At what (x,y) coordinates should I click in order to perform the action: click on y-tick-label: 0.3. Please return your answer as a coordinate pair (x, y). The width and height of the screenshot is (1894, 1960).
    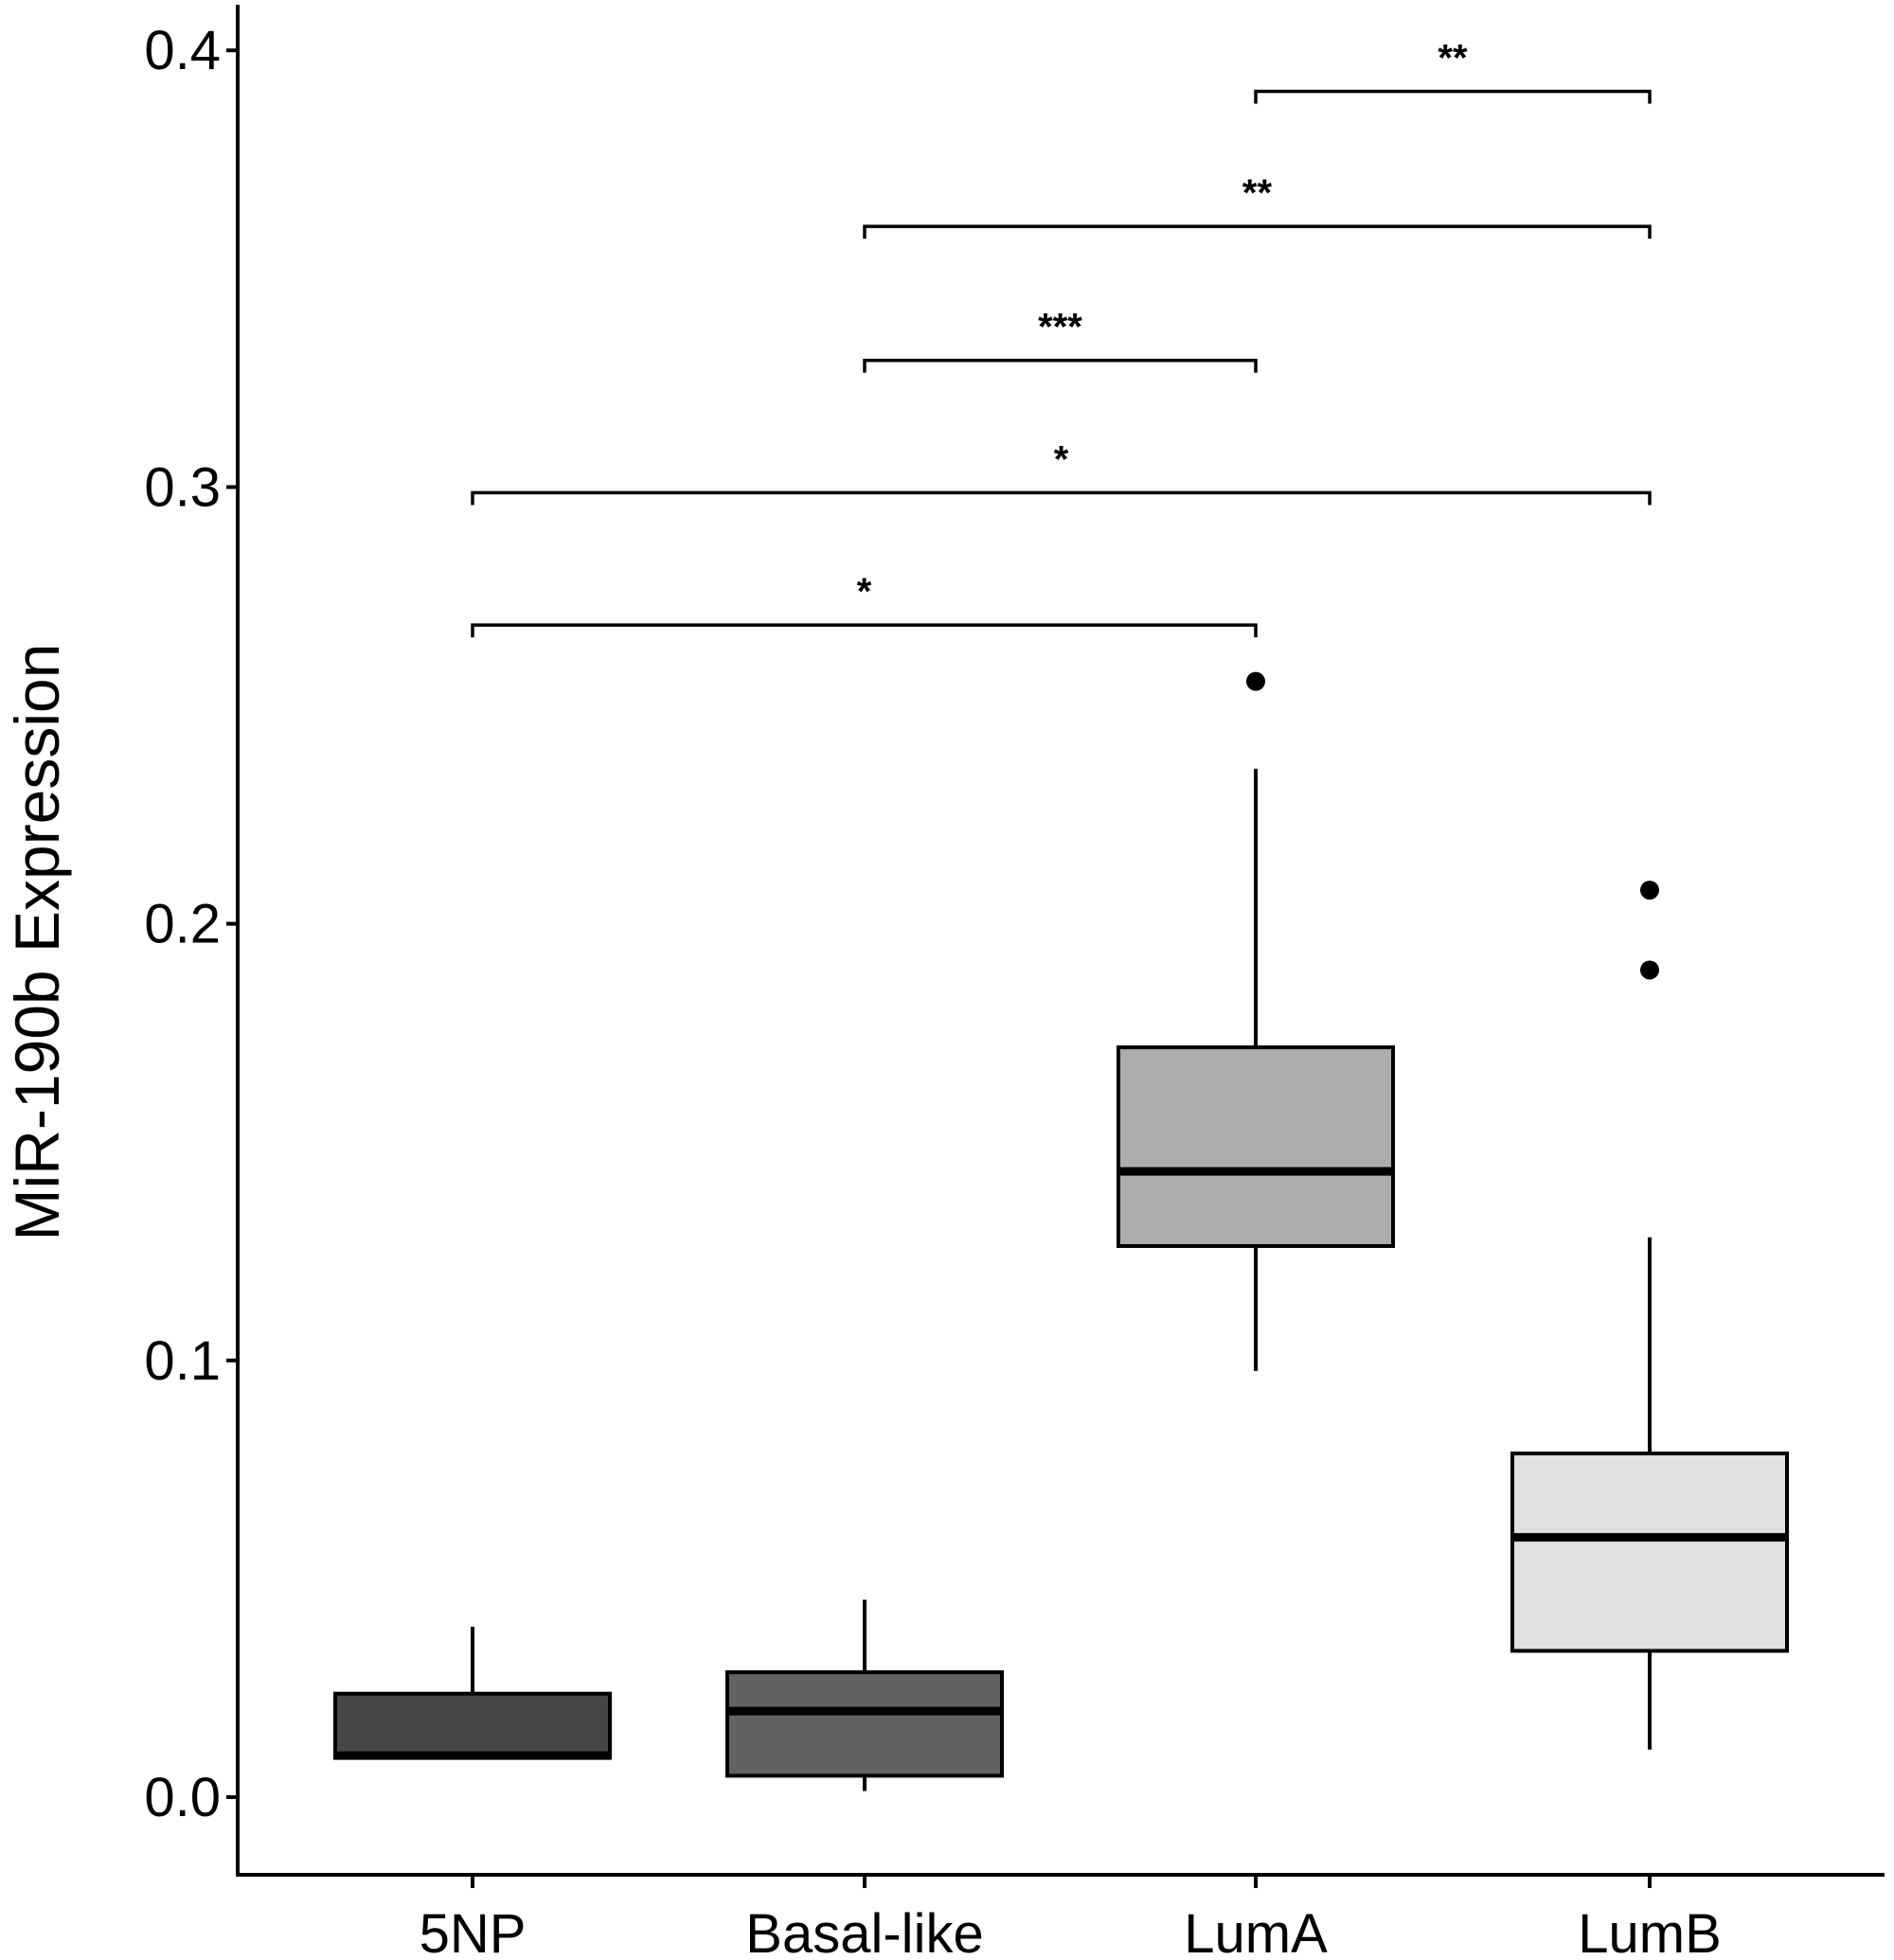
    Looking at the image, I should click on (182, 487).